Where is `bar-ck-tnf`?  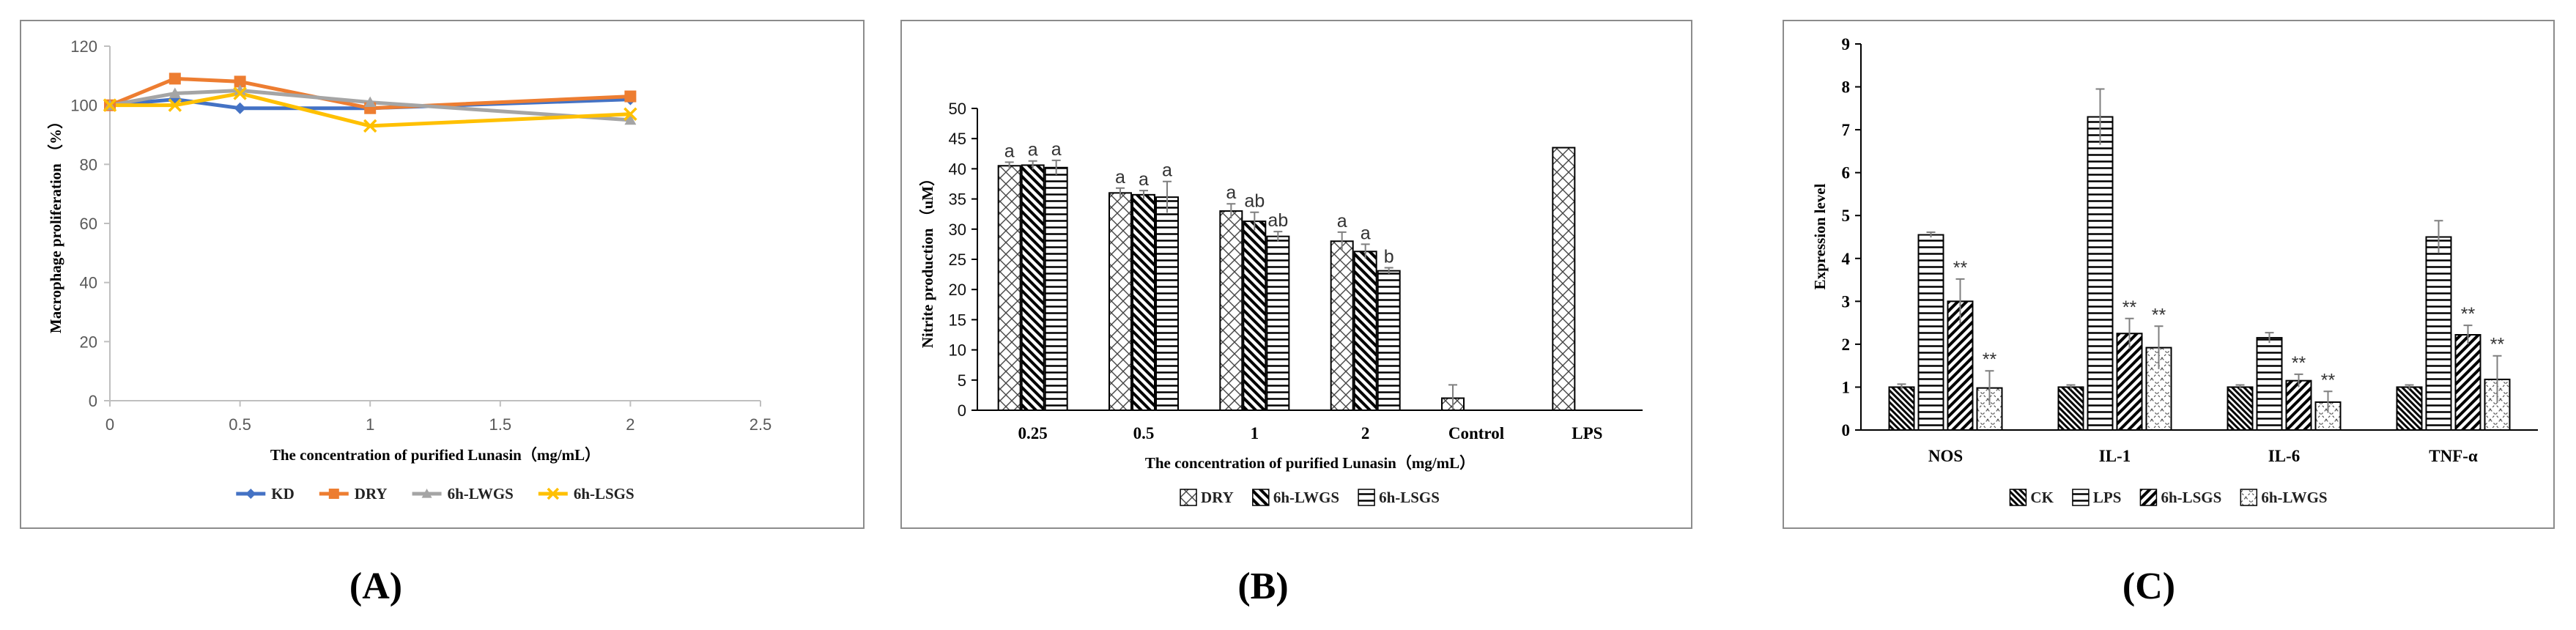 bar-ck-tnf is located at coordinates (2409, 408).